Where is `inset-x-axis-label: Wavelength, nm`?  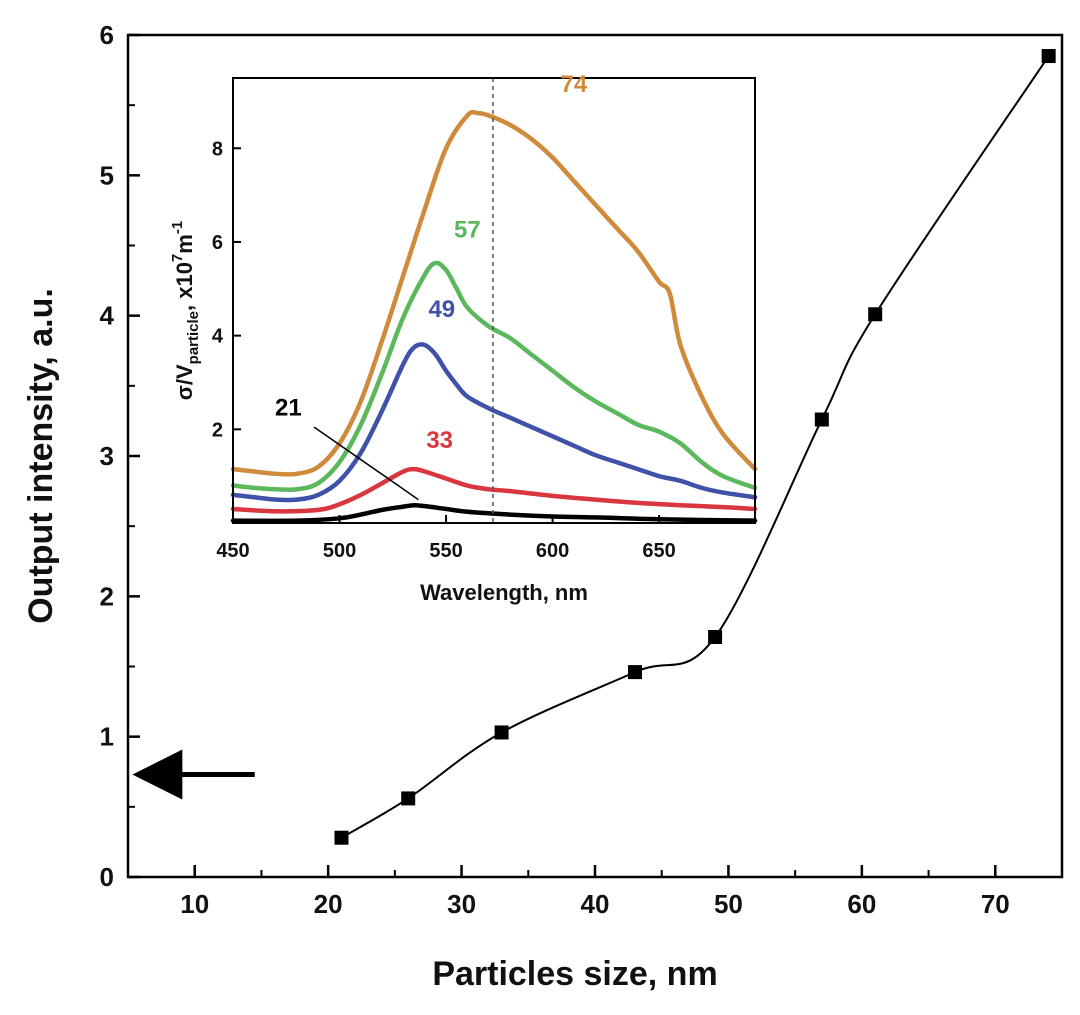
inset-x-axis-label: Wavelength, nm is located at coordinates (504, 592).